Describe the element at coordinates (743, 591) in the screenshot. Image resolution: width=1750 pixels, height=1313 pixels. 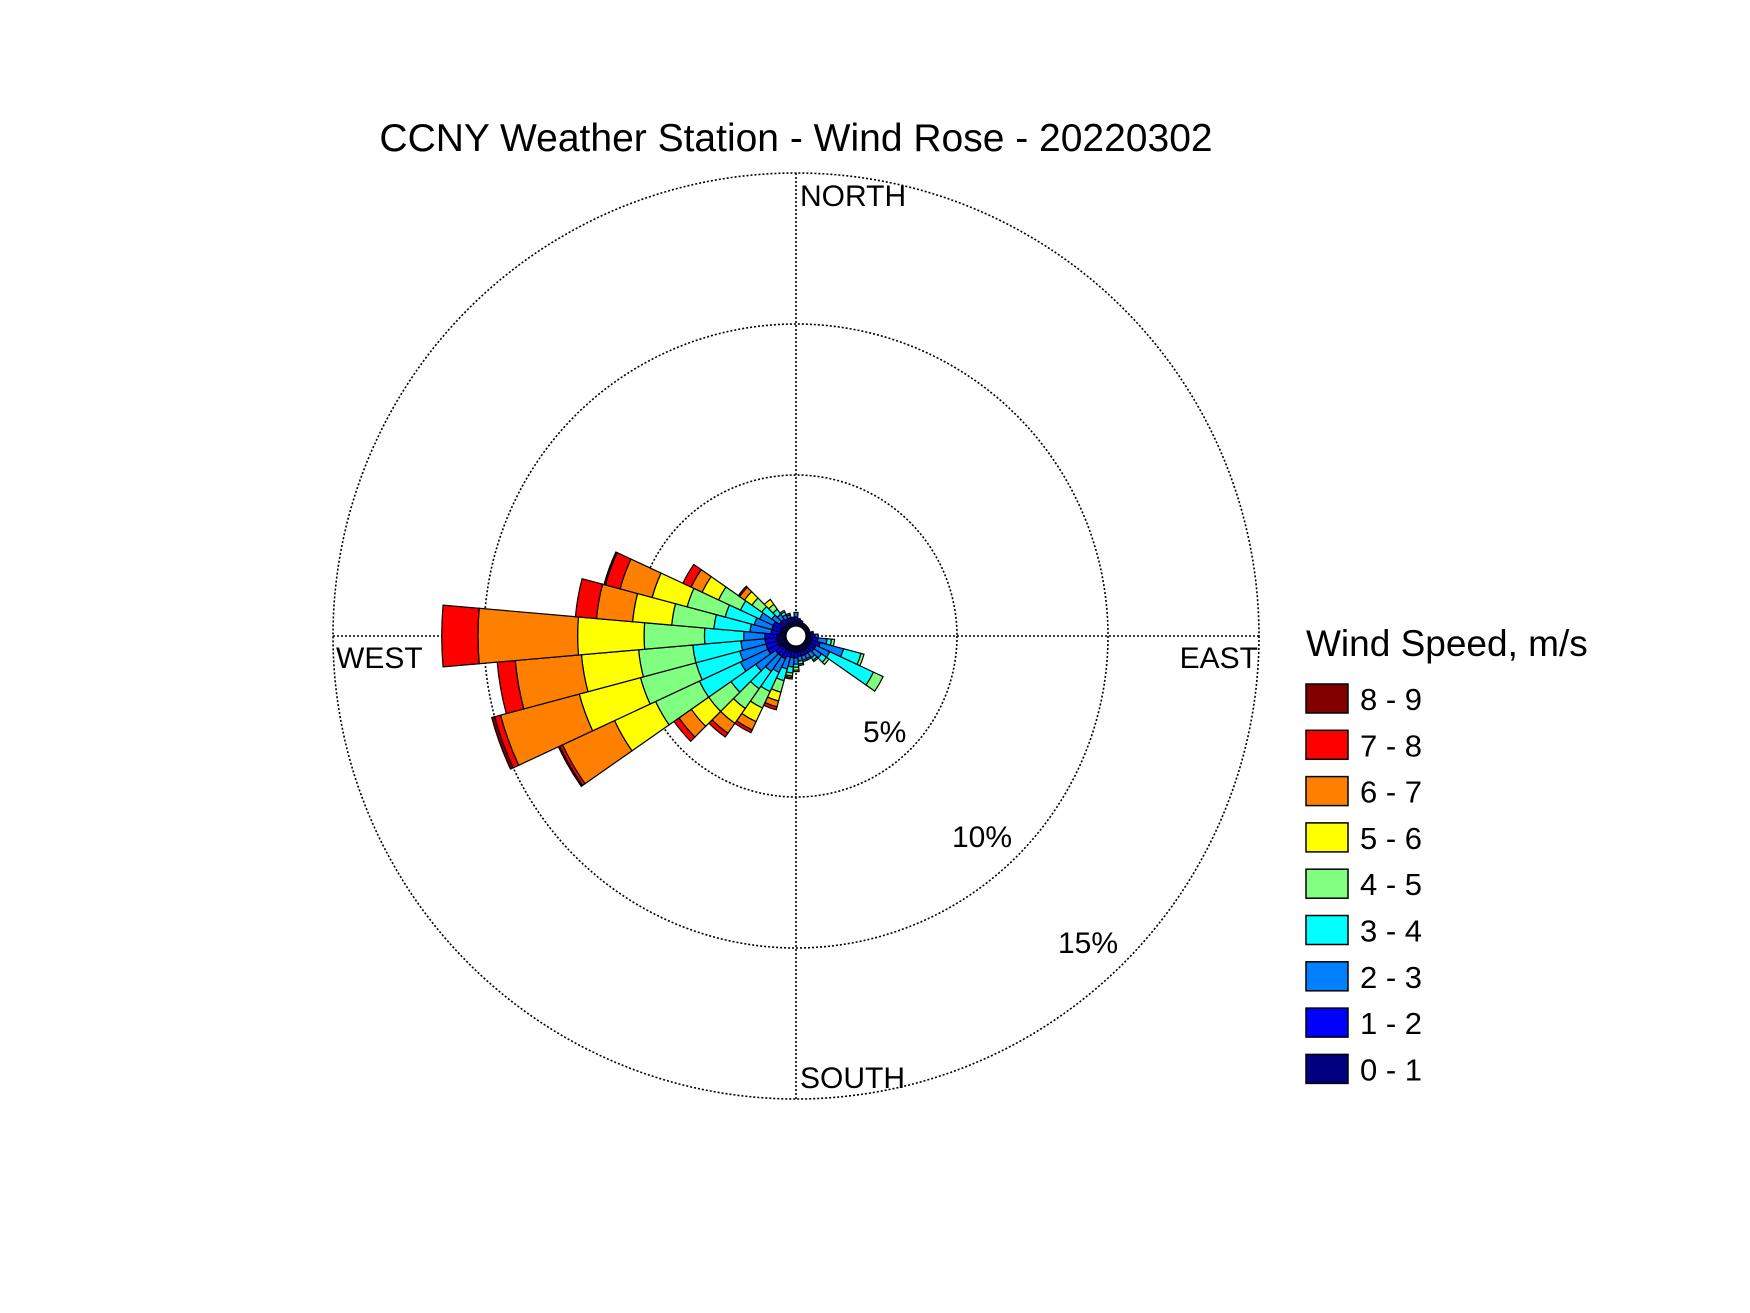
I see `wedge-dir310-bin7` at that location.